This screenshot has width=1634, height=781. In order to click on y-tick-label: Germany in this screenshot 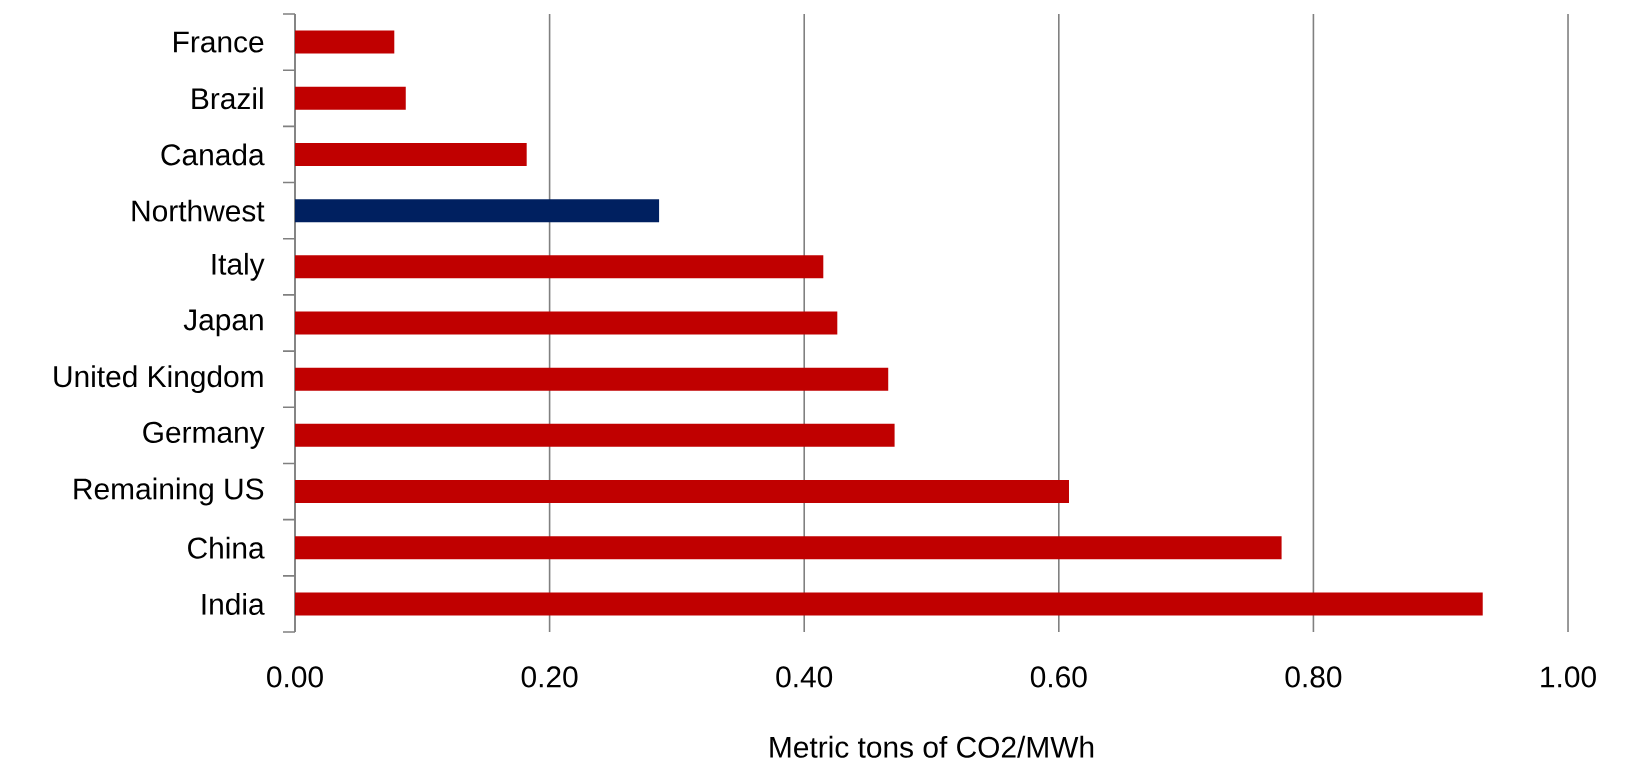, I will do `click(204, 435)`.